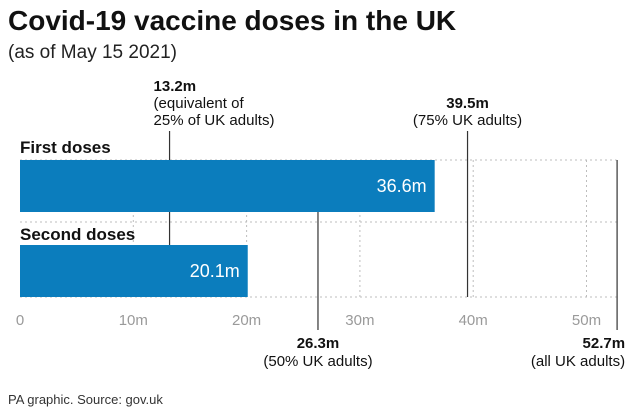 The image size is (640, 413). What do you see at coordinates (85, 399) in the screenshot?
I see `source-note: PA graphic. Source: gov.uk` at bounding box center [85, 399].